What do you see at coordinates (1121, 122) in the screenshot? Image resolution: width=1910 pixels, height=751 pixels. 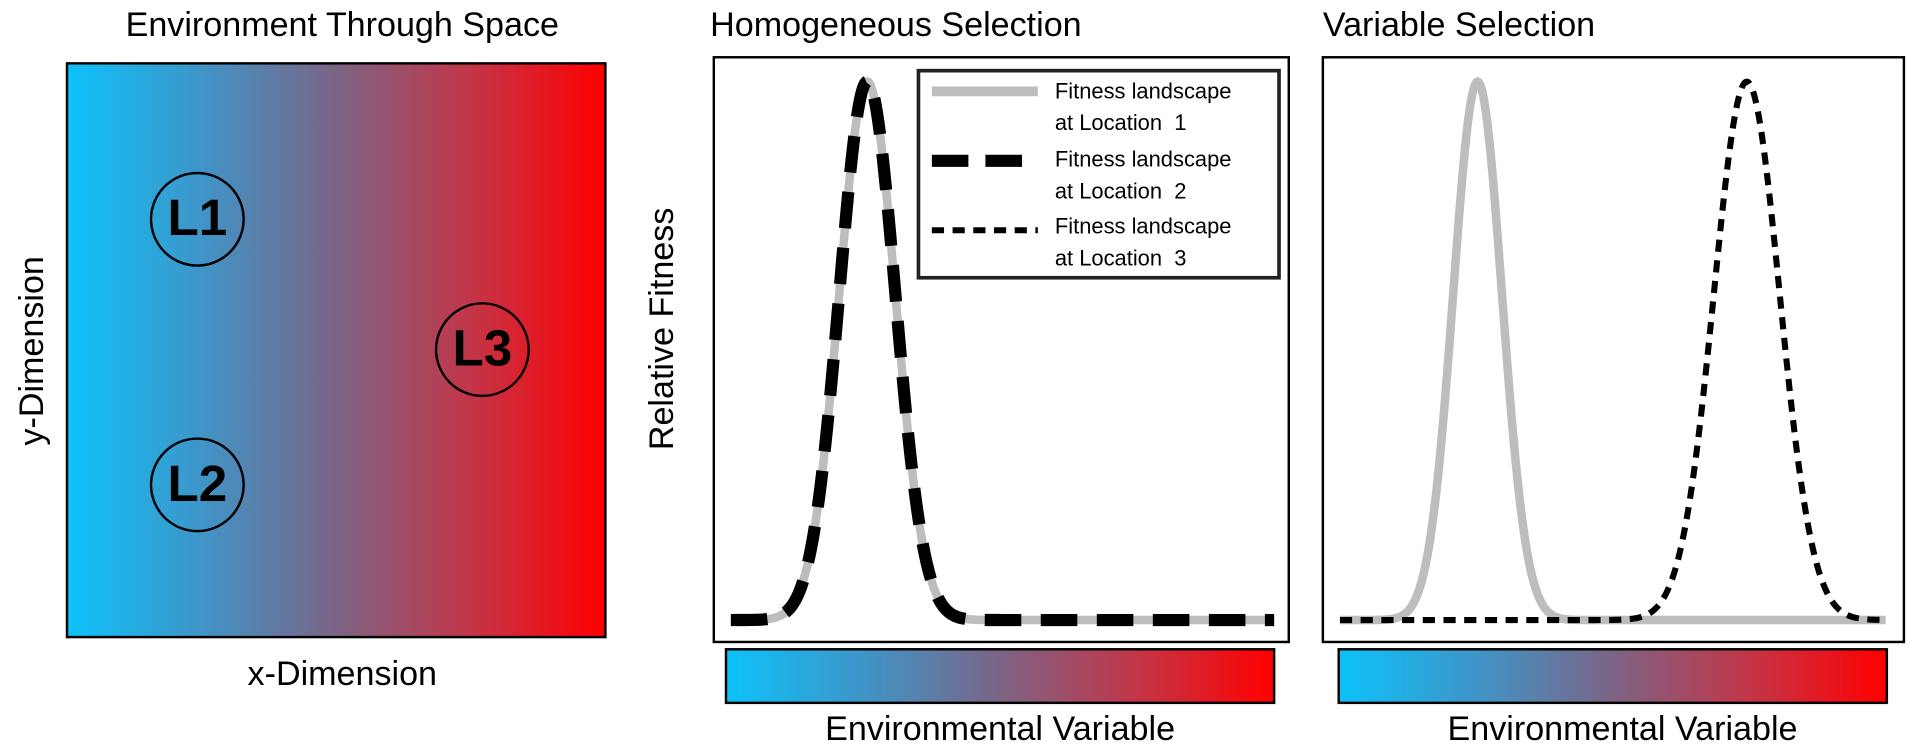 I see `legend-text: at Location 1` at bounding box center [1121, 122].